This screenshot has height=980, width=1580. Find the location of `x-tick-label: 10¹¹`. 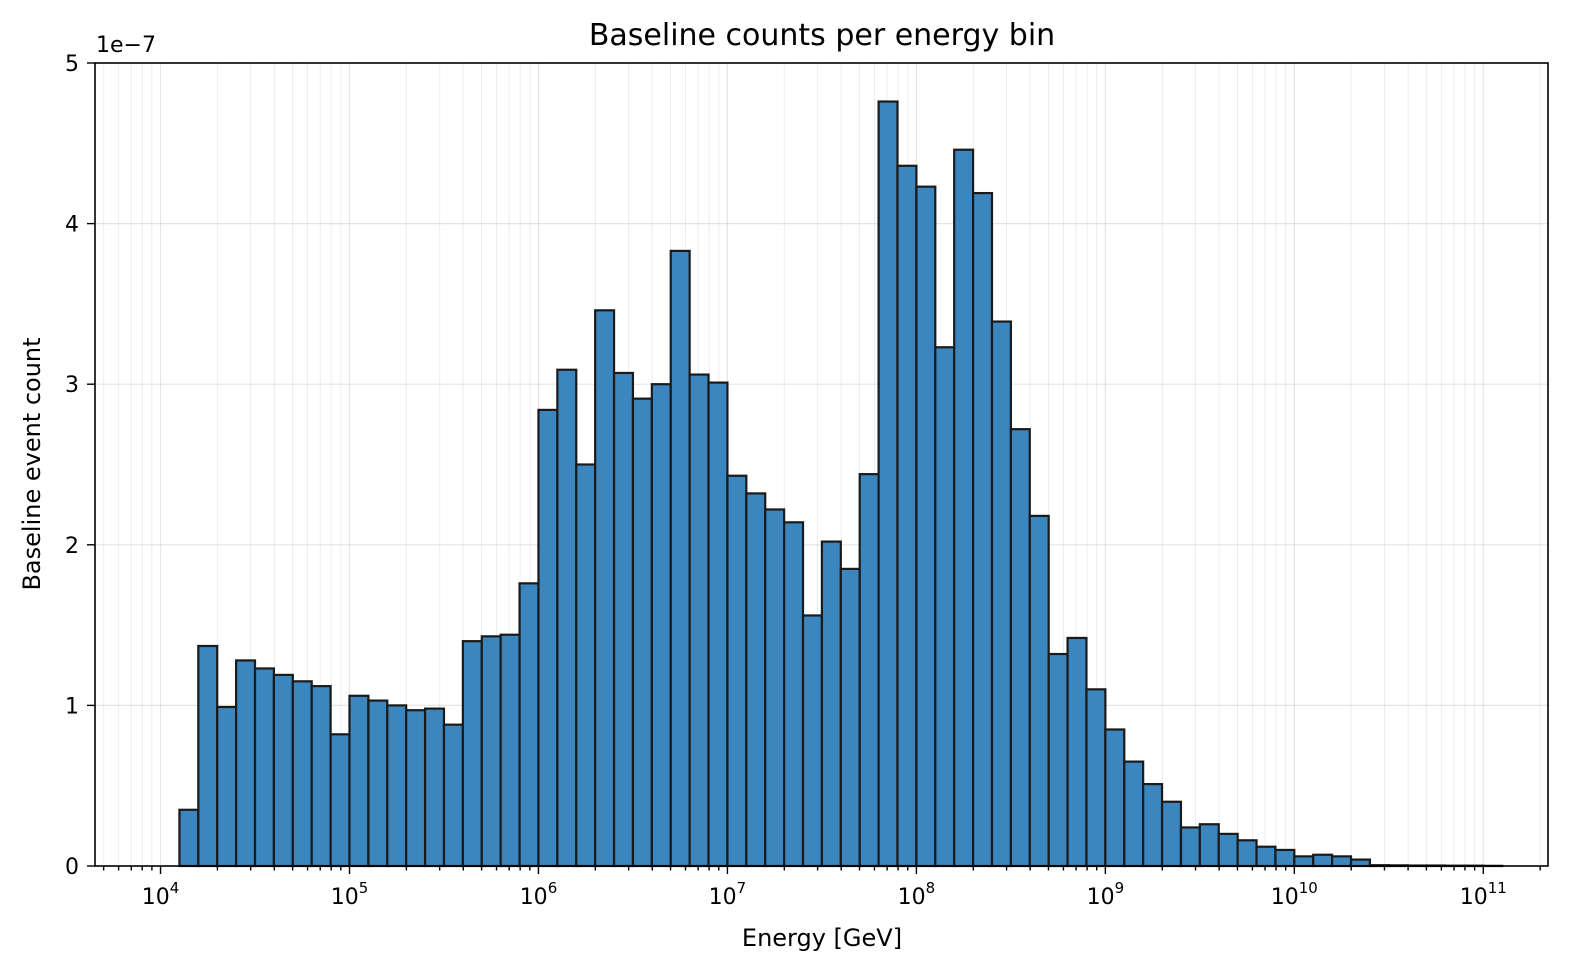

x-tick-label: 10¹¹ is located at coordinates (1483, 894).